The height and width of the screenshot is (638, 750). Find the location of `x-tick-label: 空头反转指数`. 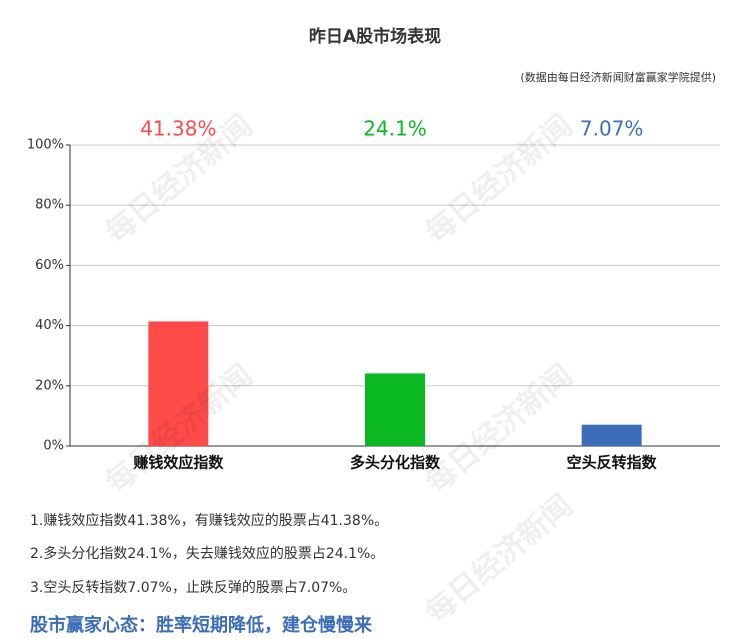

x-tick-label: 空头反转指数 is located at coordinates (612, 463).